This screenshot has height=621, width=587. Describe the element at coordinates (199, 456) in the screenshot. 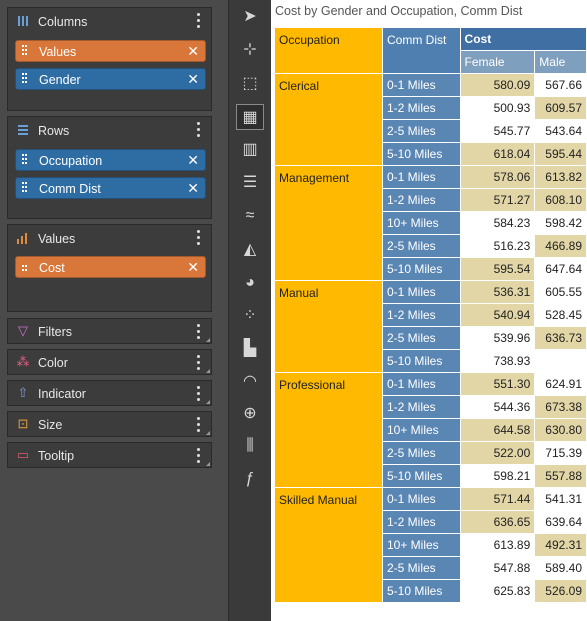

I see `tooltip-menu-icon` at that location.